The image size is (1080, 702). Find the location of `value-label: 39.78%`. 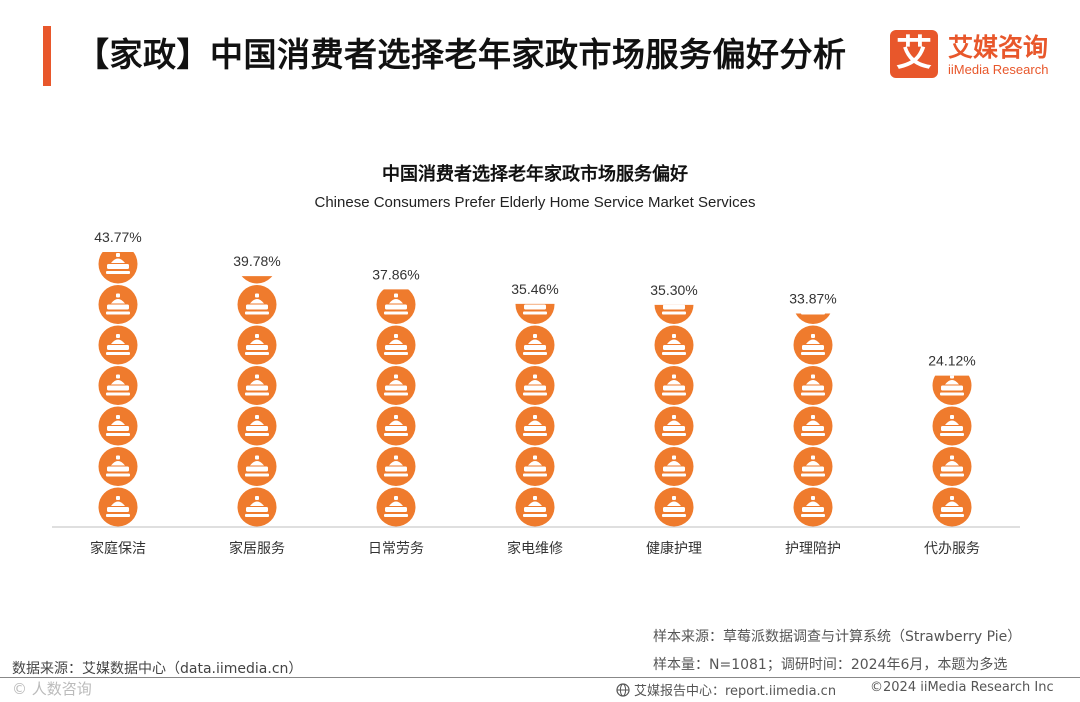

value-label: 39.78% is located at coordinates (256, 261).